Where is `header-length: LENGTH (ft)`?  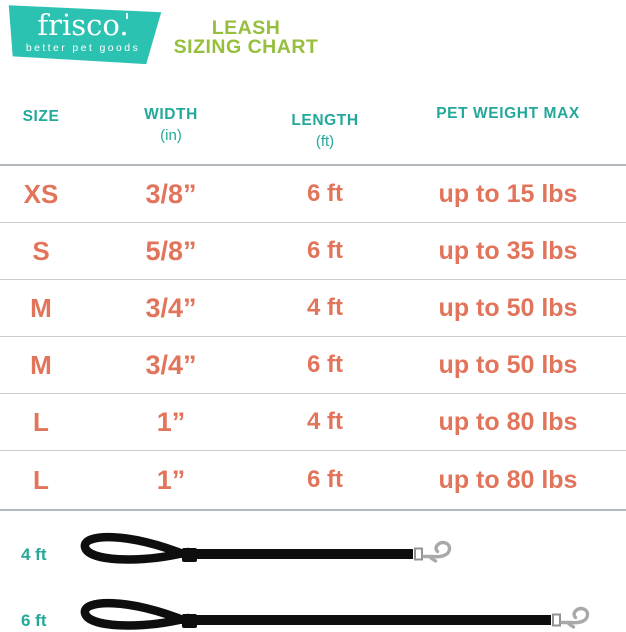 header-length: LENGTH (ft) is located at coordinates (325, 131).